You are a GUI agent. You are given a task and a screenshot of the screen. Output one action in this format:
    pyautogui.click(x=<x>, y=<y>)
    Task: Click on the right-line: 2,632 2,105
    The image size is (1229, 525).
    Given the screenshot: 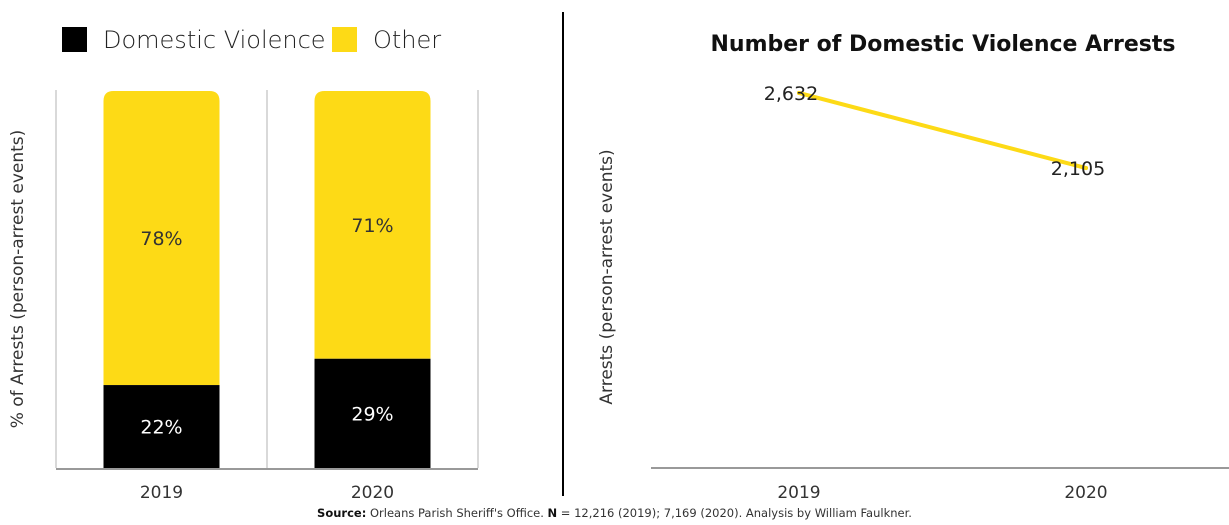 What is the action you would take?
    pyautogui.click(x=934, y=131)
    